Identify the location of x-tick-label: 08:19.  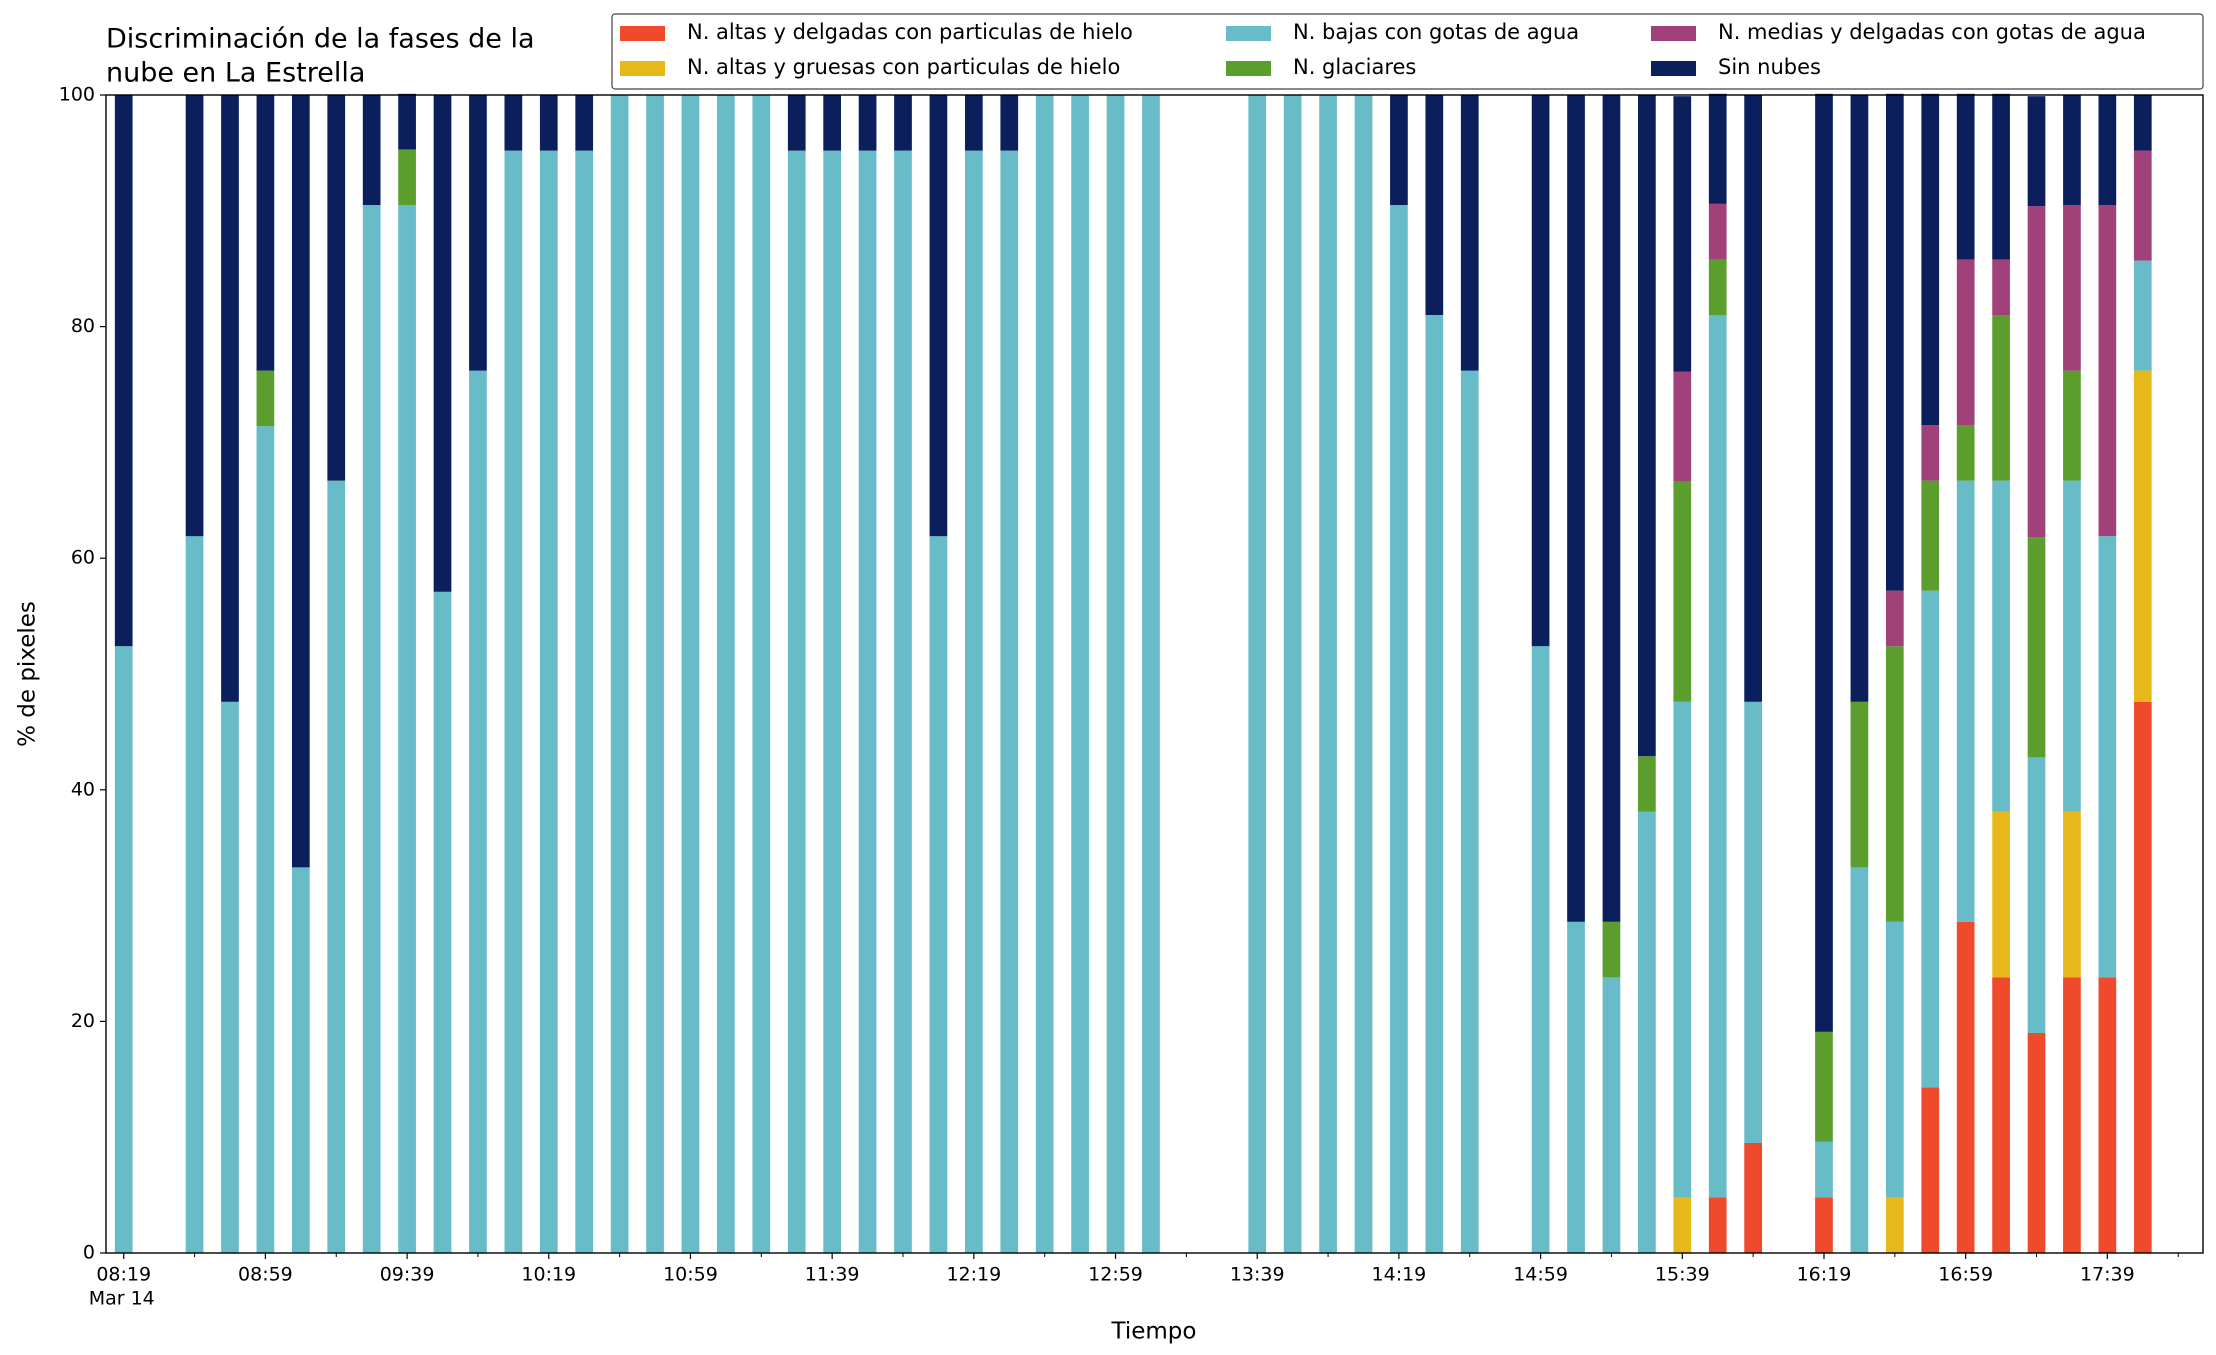
(123, 1275).